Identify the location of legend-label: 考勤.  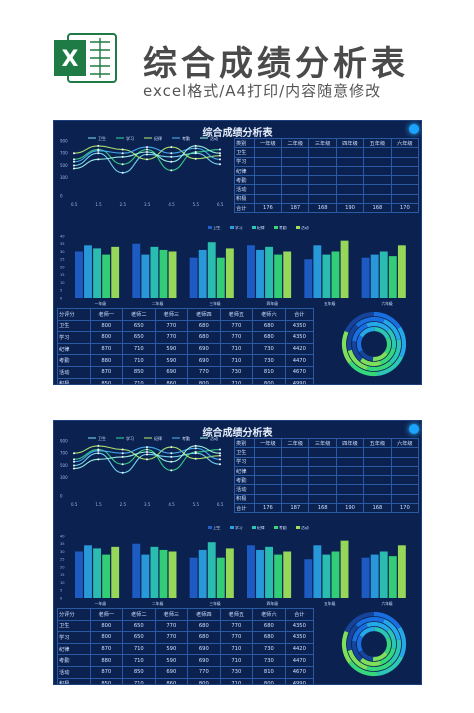
(186, 438).